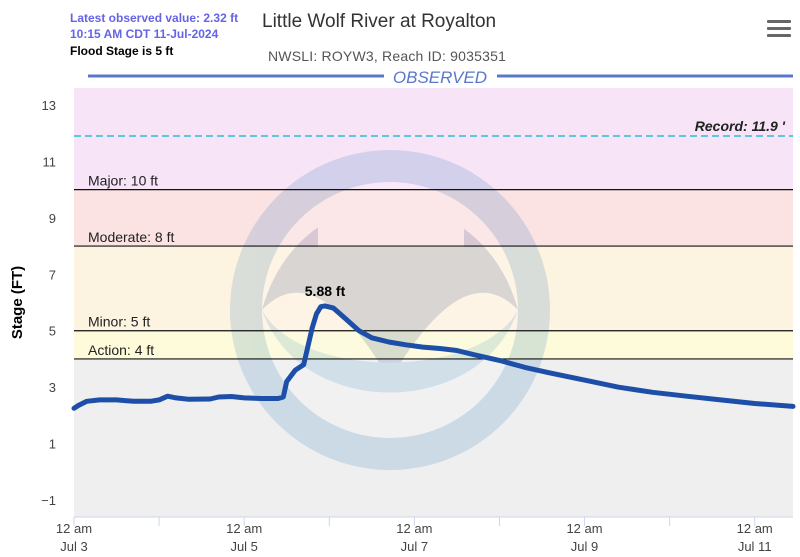 The width and height of the screenshot is (800, 557). What do you see at coordinates (119, 322) in the screenshot?
I see `minor-threshold-label: Minor: 5 ft` at bounding box center [119, 322].